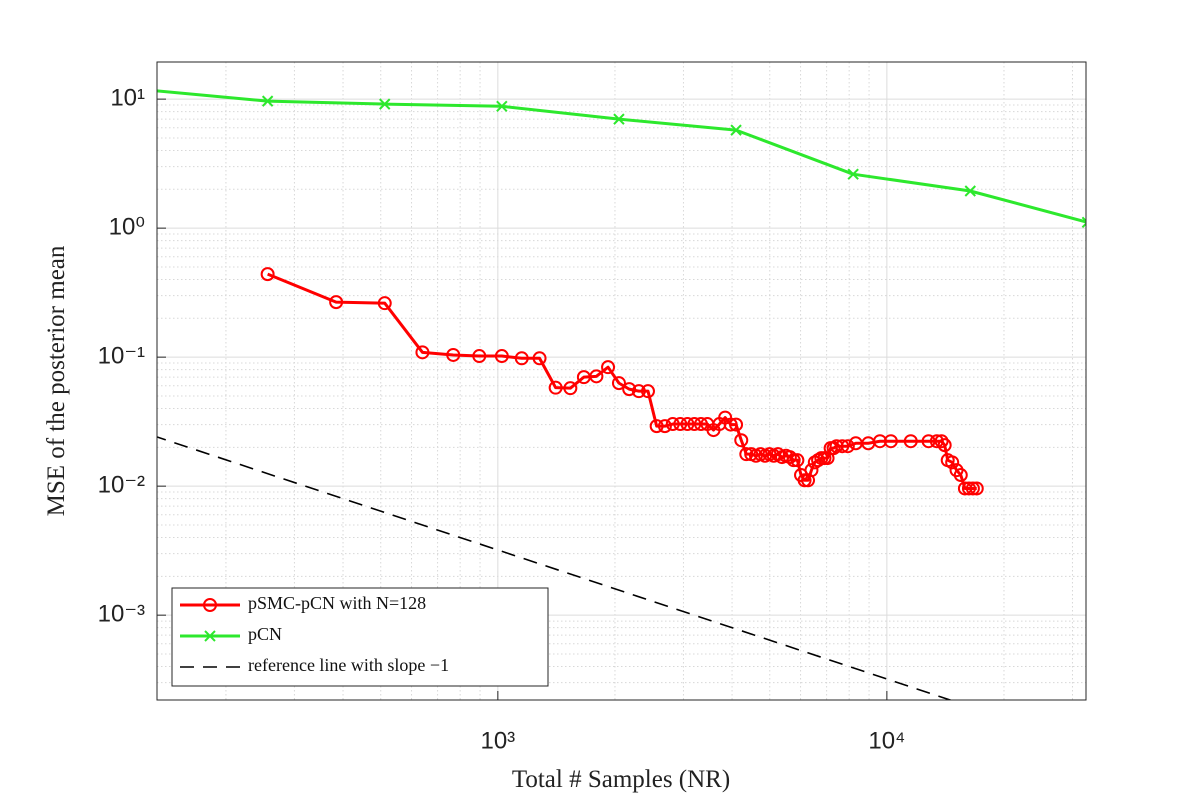 This screenshot has width=1200, height=800. I want to click on legend-label: reference line with slope −1, so click(348, 665).